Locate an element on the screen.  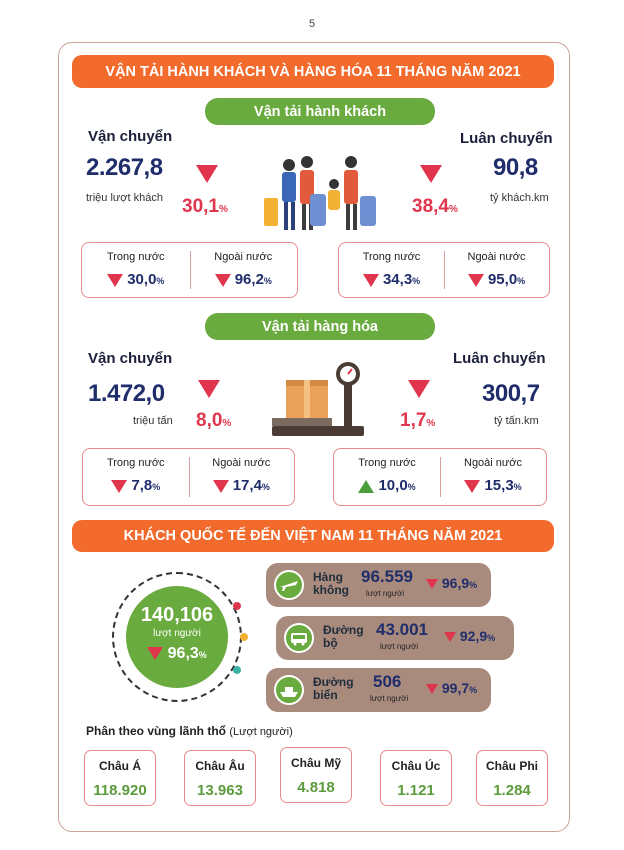
mode-value: 96.559 is located at coordinates (387, 576).